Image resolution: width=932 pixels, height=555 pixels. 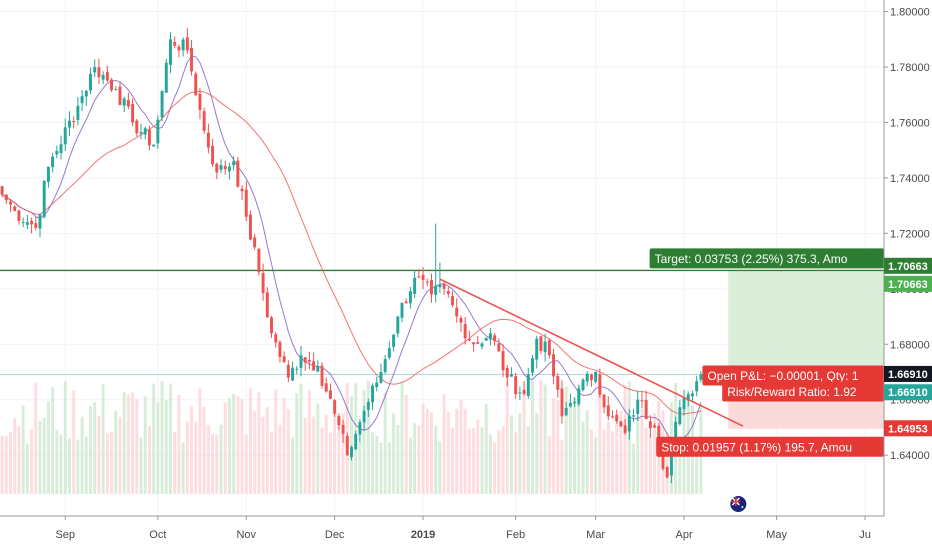 What do you see at coordinates (910, 68) in the screenshot?
I see `price-tick-label: 1.78000` at bounding box center [910, 68].